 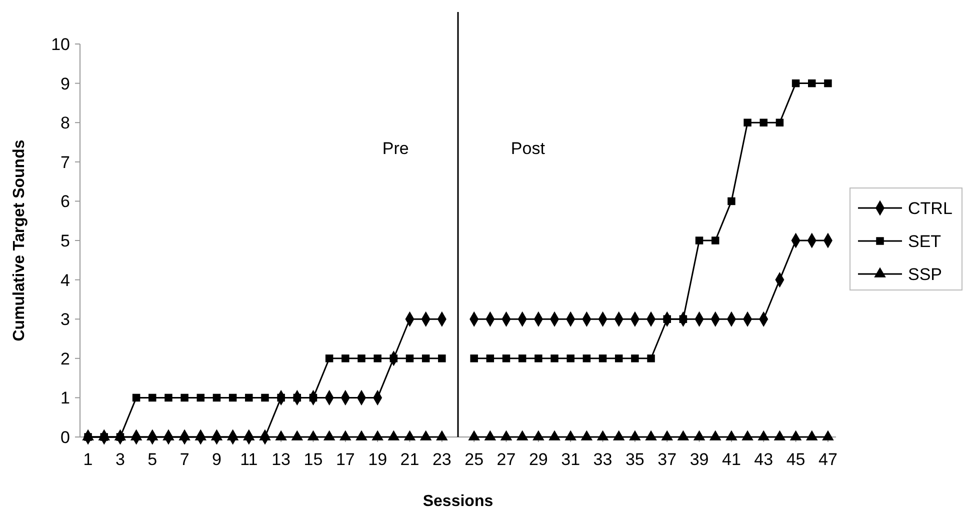 What do you see at coordinates (19, 241) in the screenshot?
I see `y-axis-title: Cumulative Target Sounds` at bounding box center [19, 241].